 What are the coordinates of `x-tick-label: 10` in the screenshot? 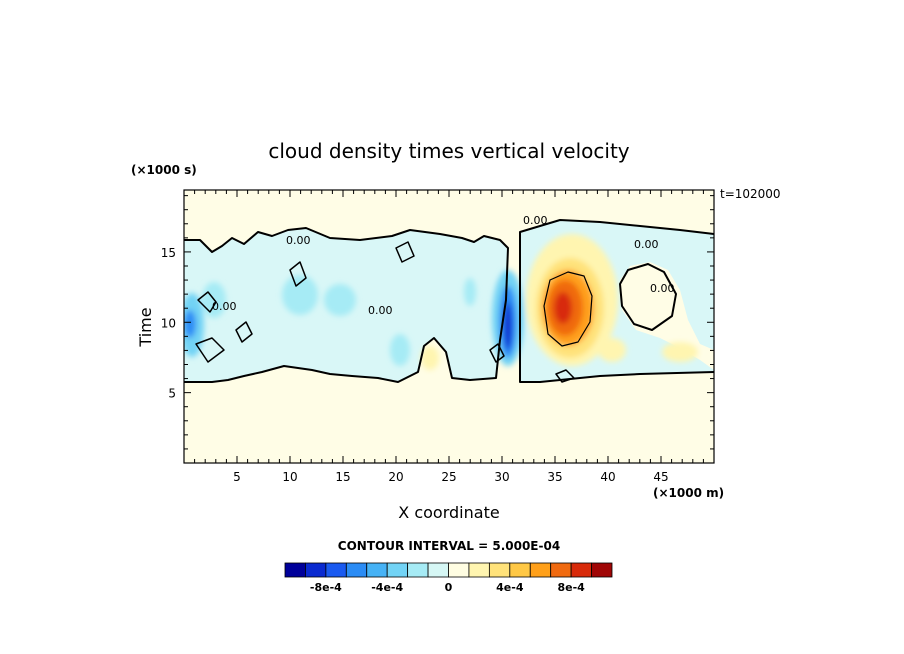 It's located at (289, 477).